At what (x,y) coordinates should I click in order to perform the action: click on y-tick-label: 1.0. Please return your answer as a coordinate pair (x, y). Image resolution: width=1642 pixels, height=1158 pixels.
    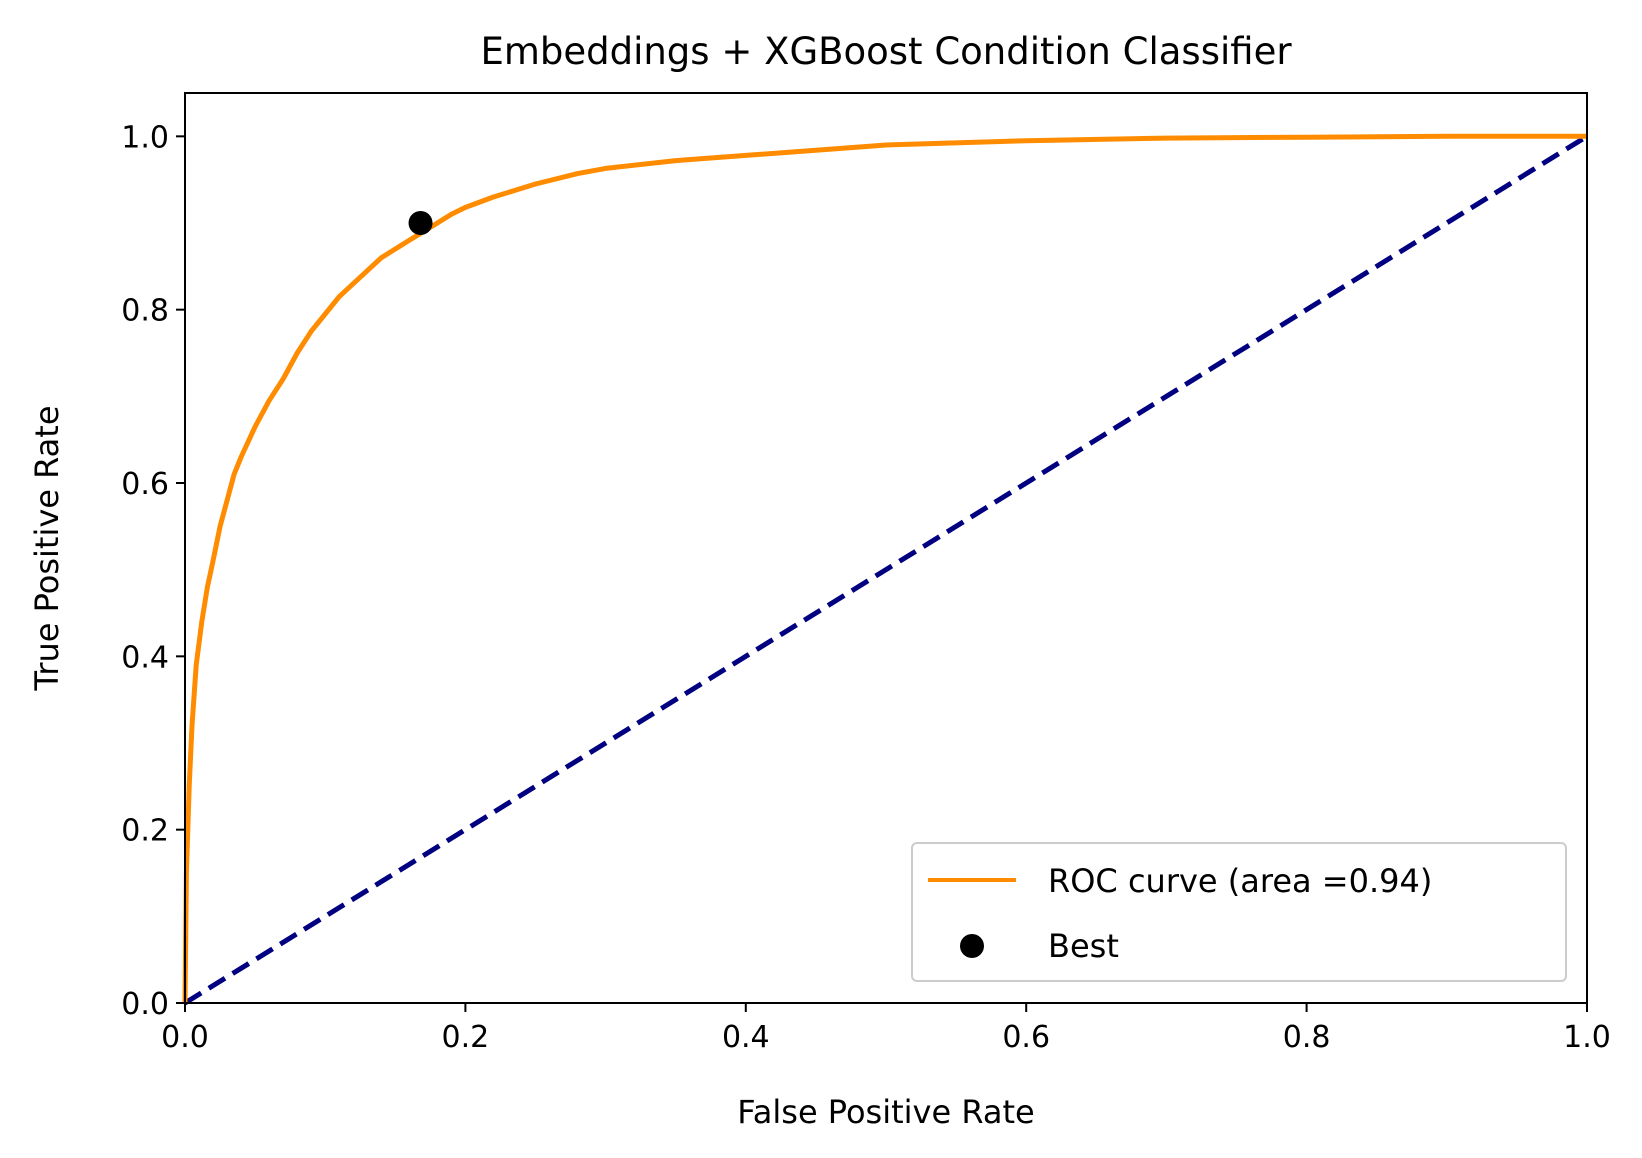
    Looking at the image, I should click on (145, 137).